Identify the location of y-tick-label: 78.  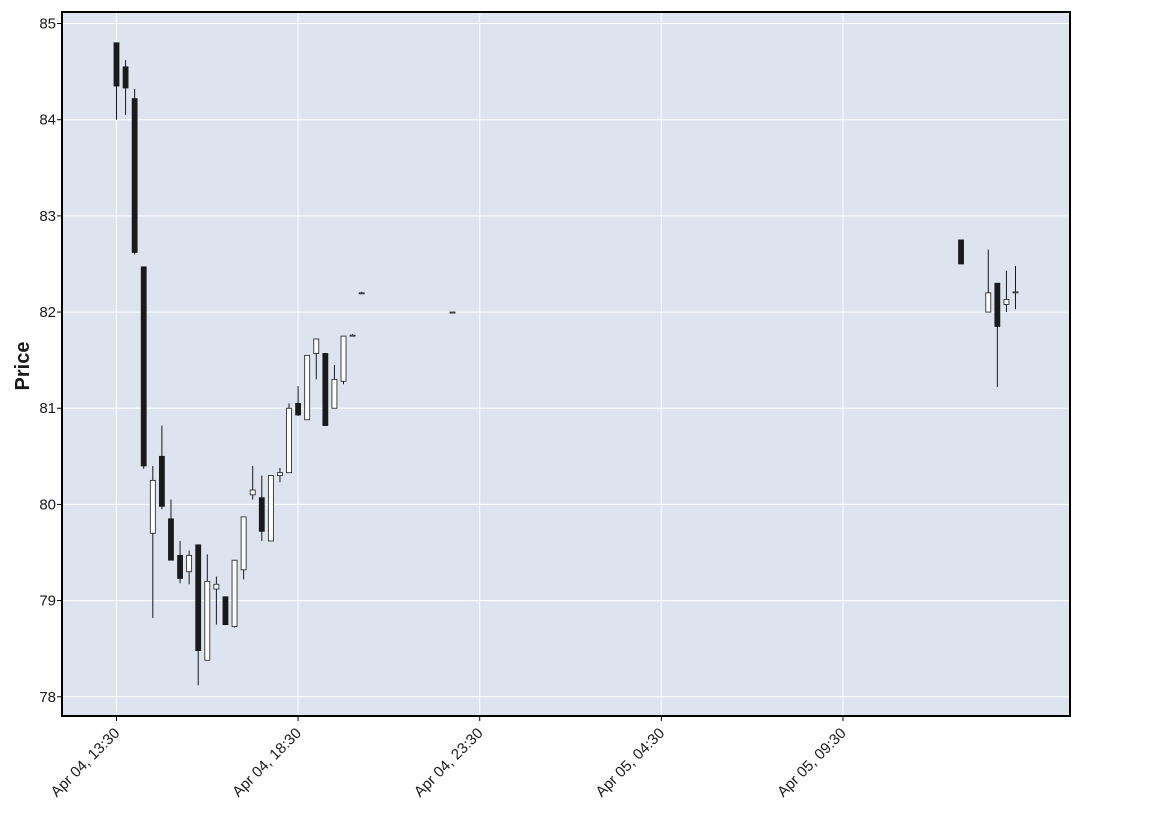
(47, 697).